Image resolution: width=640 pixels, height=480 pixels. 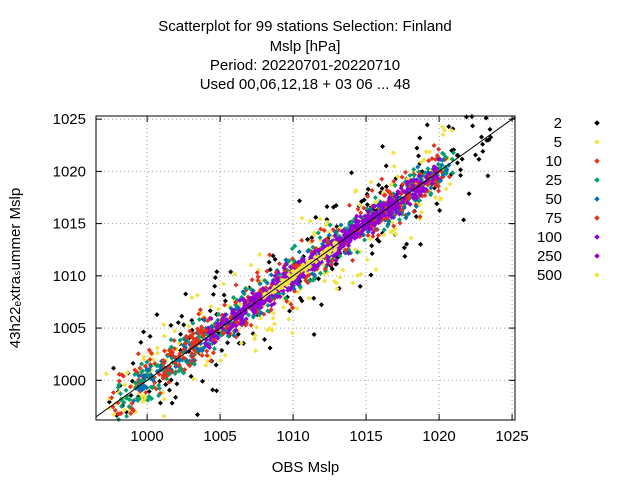 What do you see at coordinates (69, 224) in the screenshot?
I see `y-tick-label: 1015` at bounding box center [69, 224].